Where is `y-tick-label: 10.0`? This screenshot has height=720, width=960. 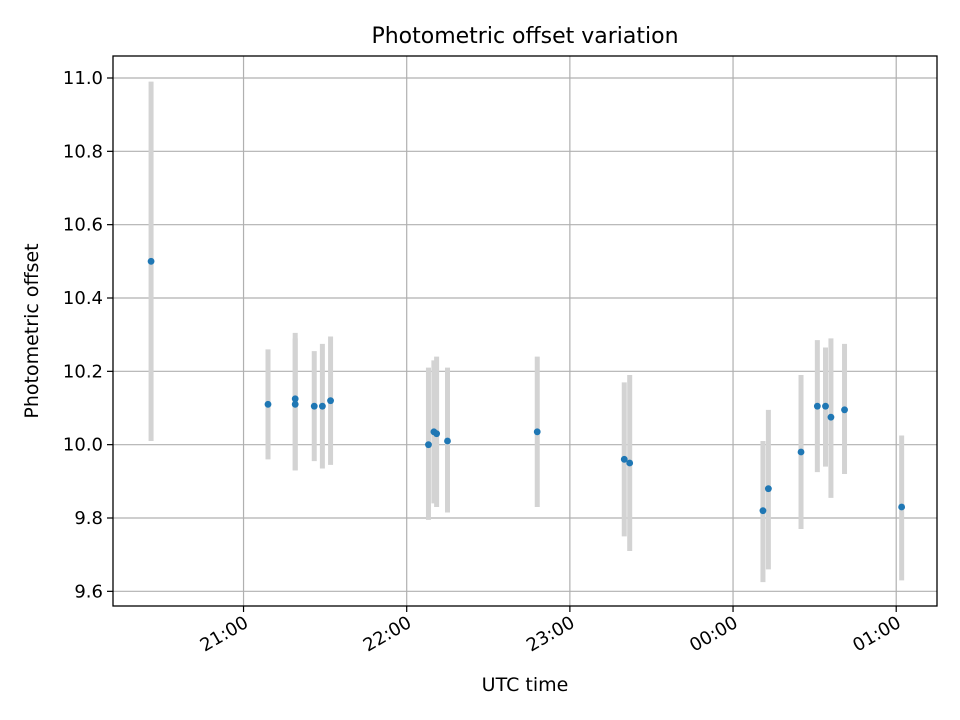
y-tick-label: 10.0 is located at coordinates (83, 445).